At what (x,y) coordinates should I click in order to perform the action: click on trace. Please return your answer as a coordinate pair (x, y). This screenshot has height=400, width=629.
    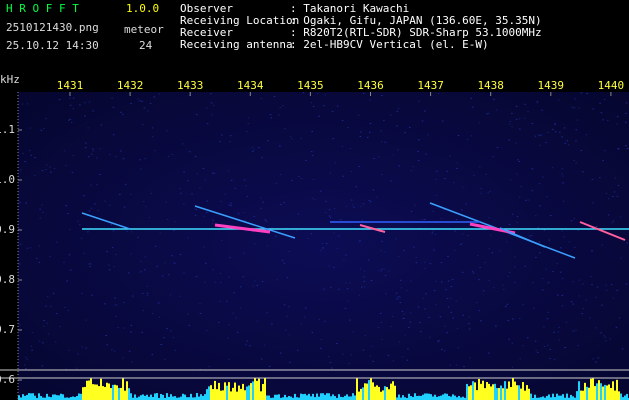
    Looking at the image, I should click on (602, 231).